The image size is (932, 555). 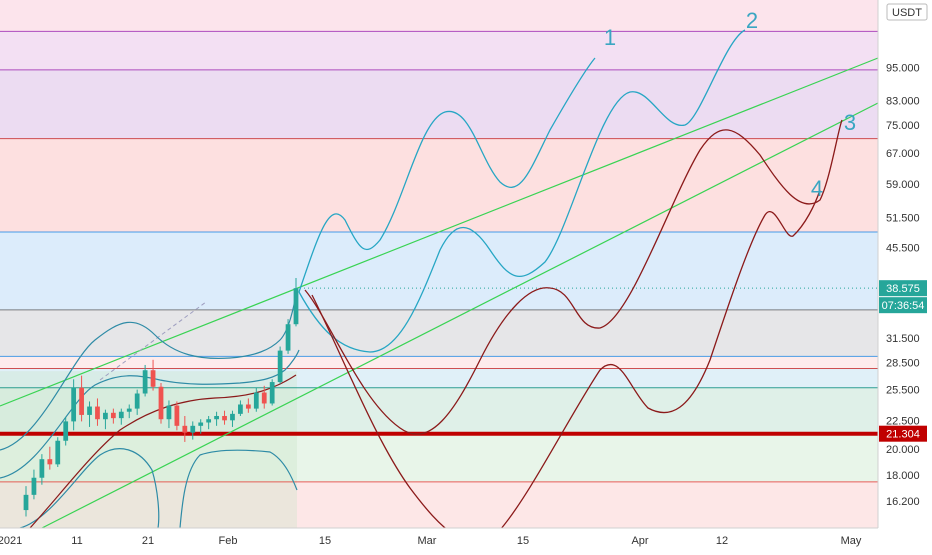 I want to click on scenario-label-3: 3, so click(x=850, y=122).